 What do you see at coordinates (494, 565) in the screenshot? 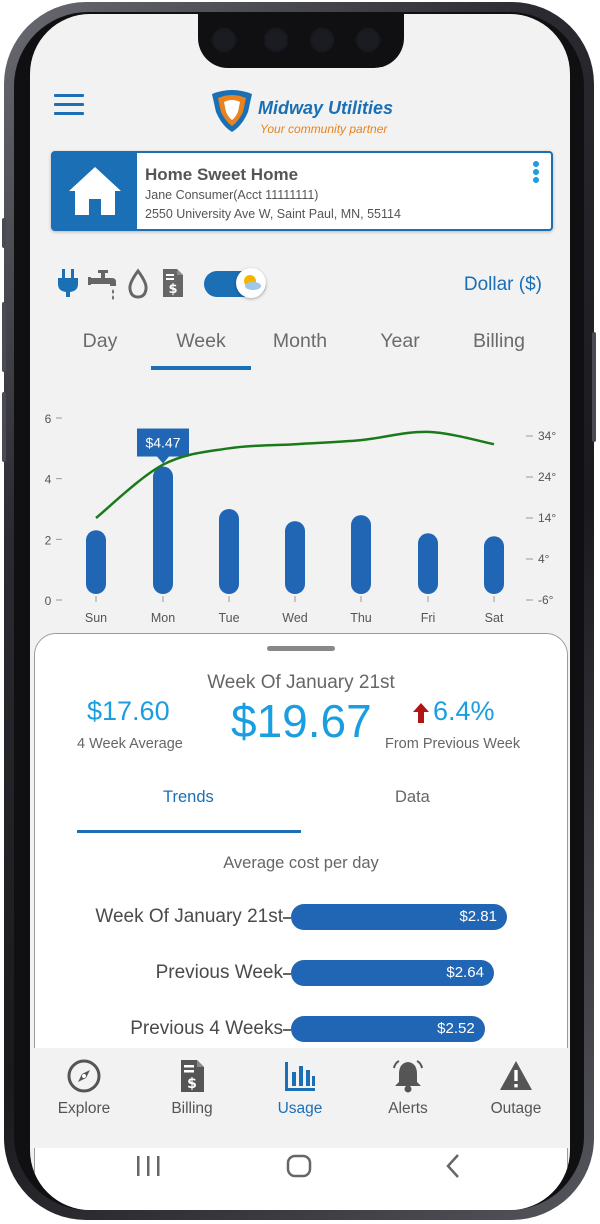
I see `bar-sat` at bounding box center [494, 565].